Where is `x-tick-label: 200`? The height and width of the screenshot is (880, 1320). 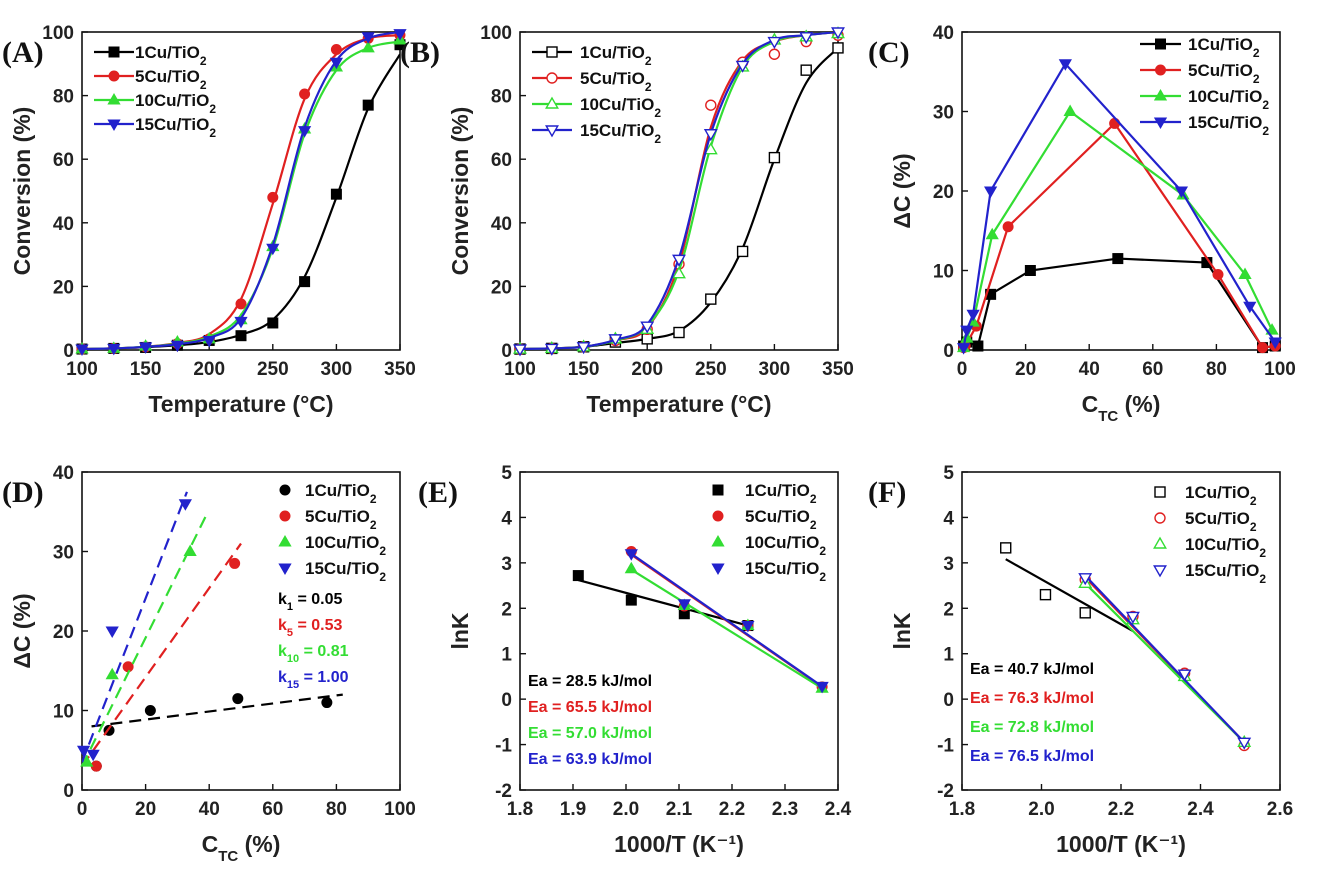 x-tick-label: 200 is located at coordinates (647, 369).